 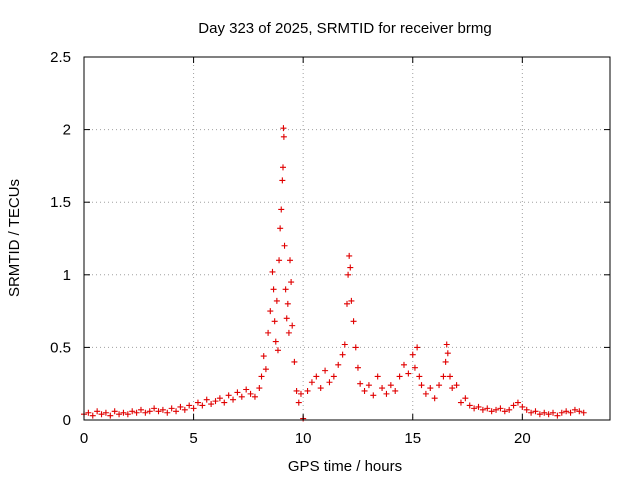 I want to click on y-tick-label: 2.5, so click(x=60, y=57).